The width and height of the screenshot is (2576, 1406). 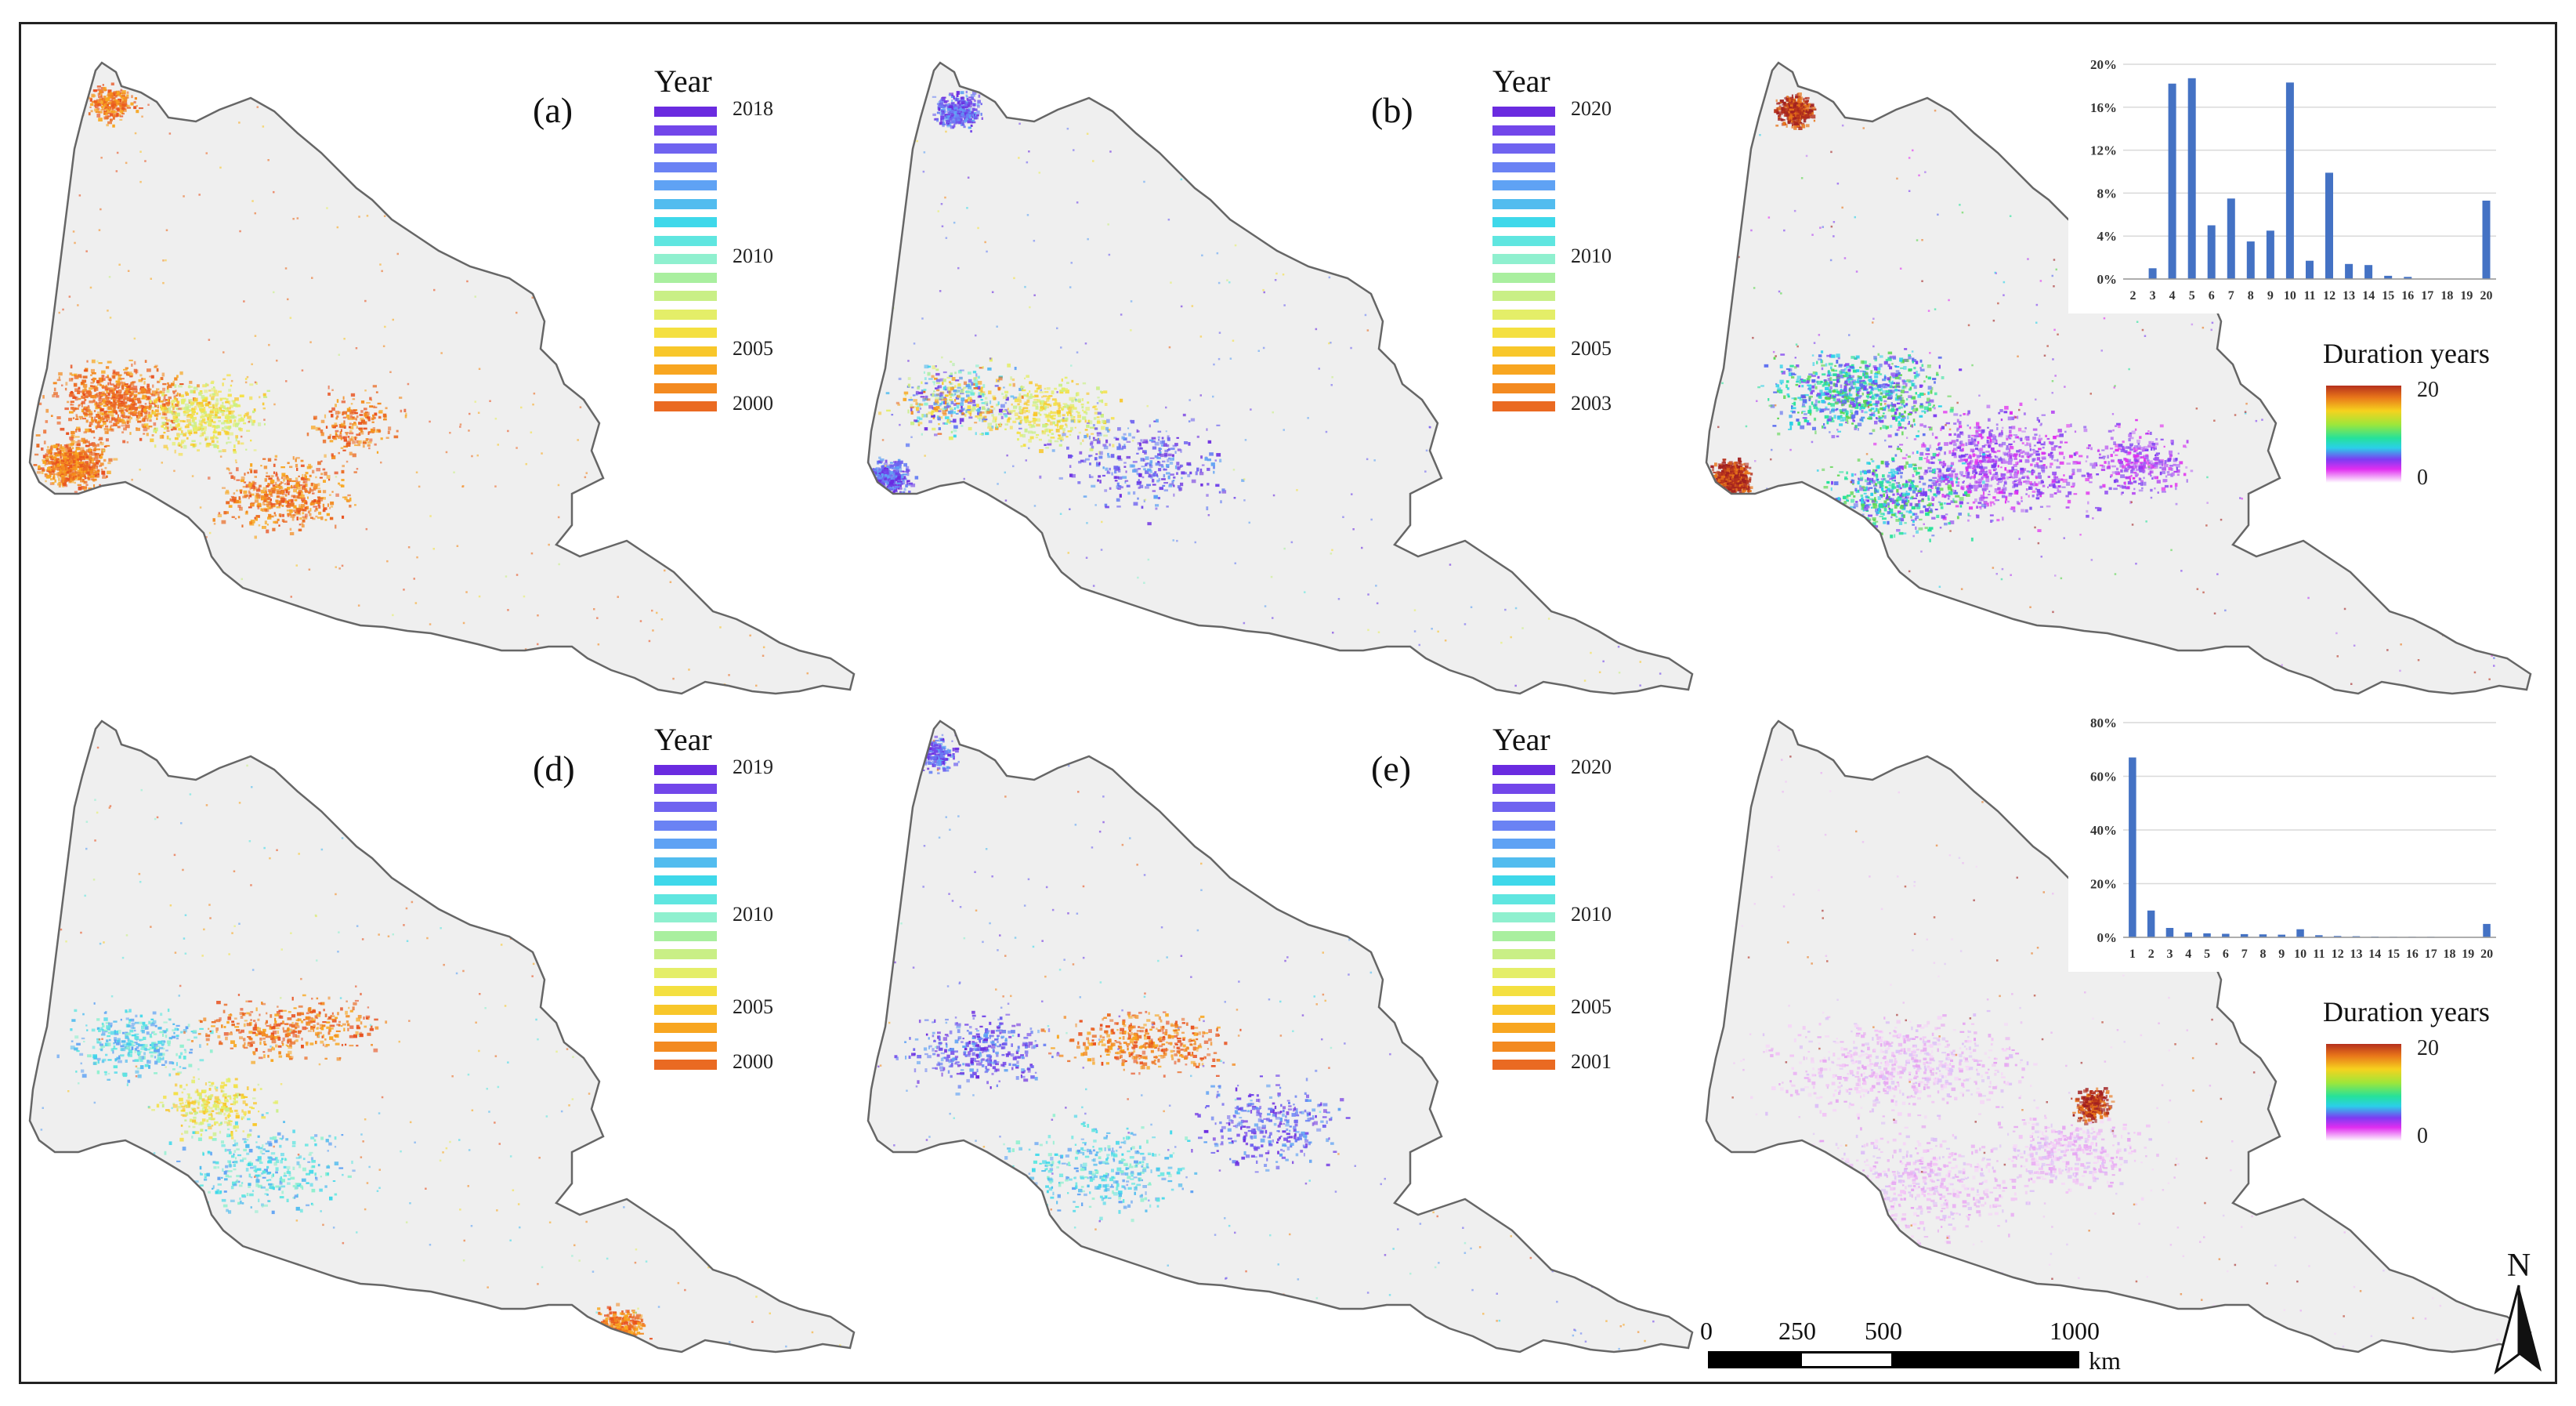 I want to click on basin-map-b, so click(x=1281, y=378).